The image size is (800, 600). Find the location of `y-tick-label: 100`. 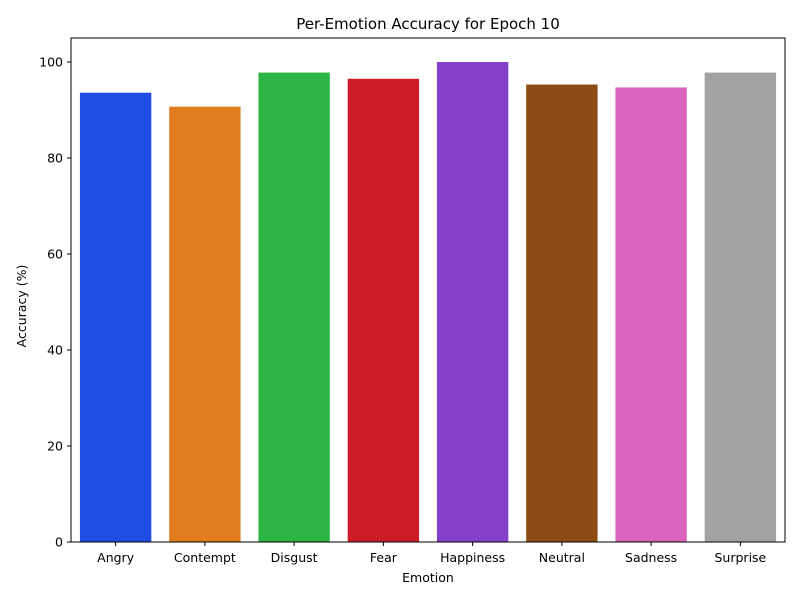

y-tick-label: 100 is located at coordinates (51, 62).